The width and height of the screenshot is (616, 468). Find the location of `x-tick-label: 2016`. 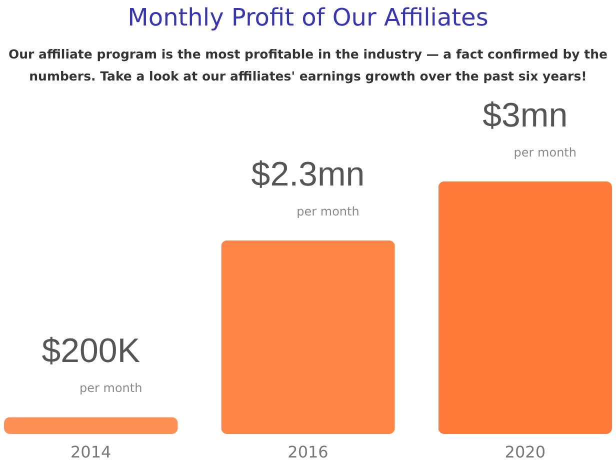

x-tick-label: 2016 is located at coordinates (308, 452).